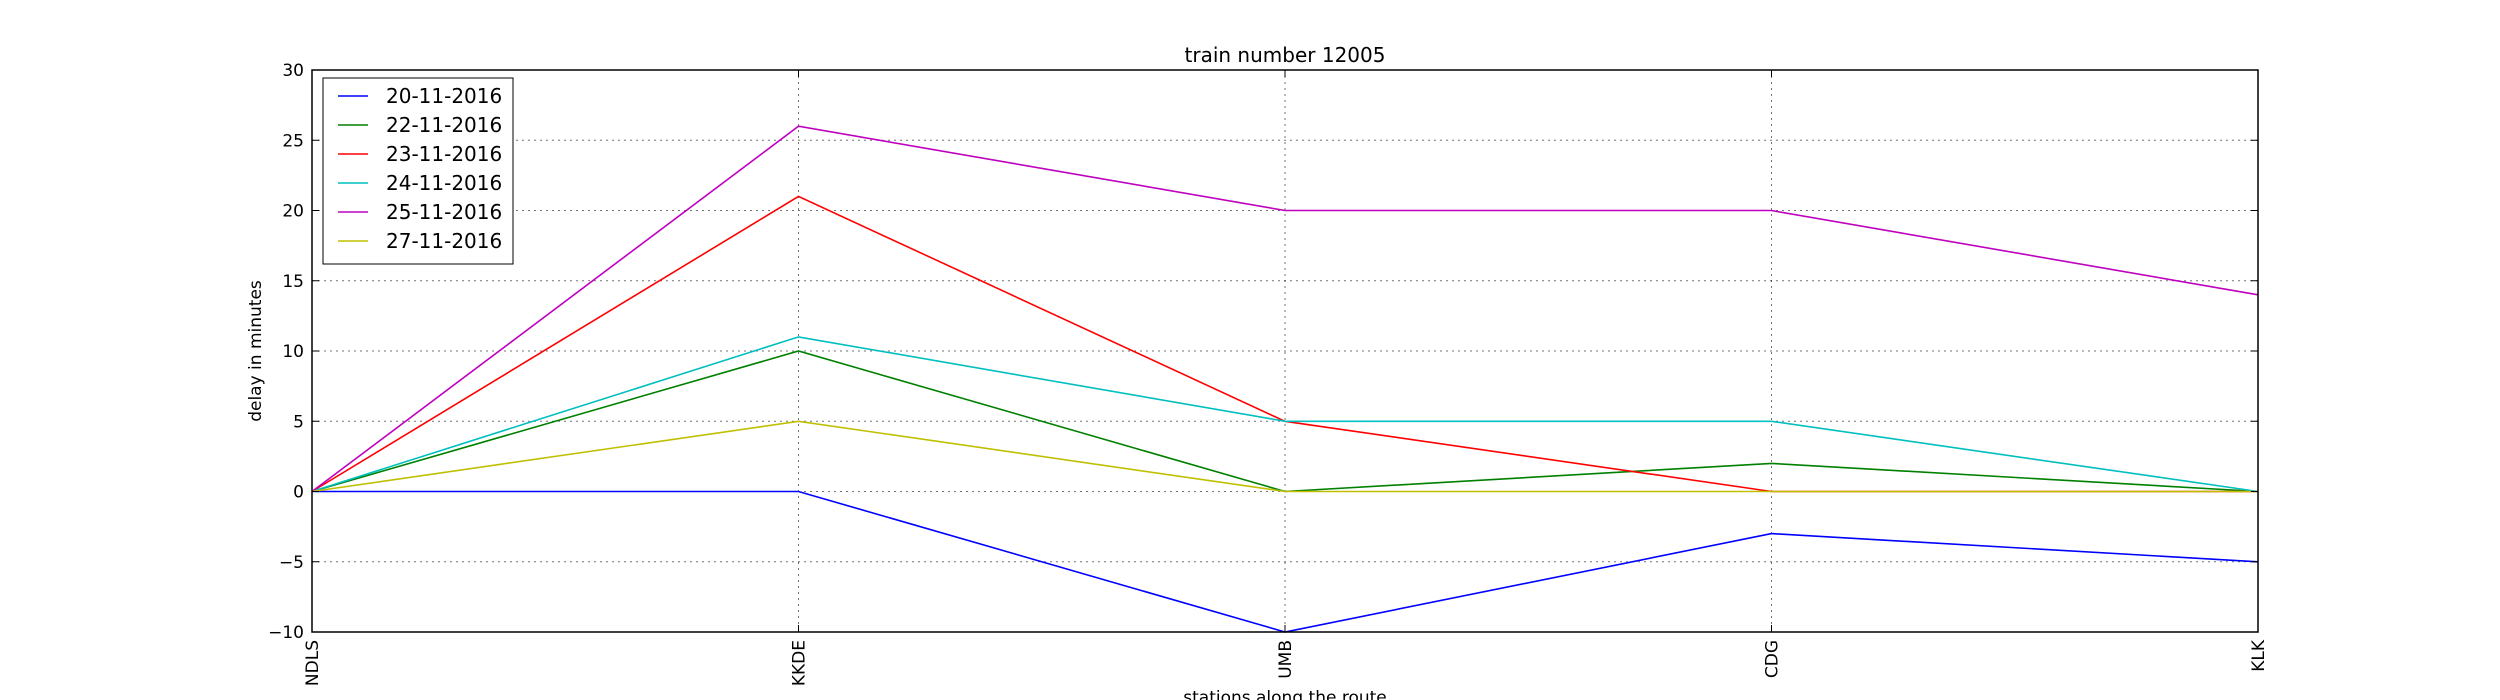 The height and width of the screenshot is (700, 2500). I want to click on legend-label: 24-11-2016, so click(444, 183).